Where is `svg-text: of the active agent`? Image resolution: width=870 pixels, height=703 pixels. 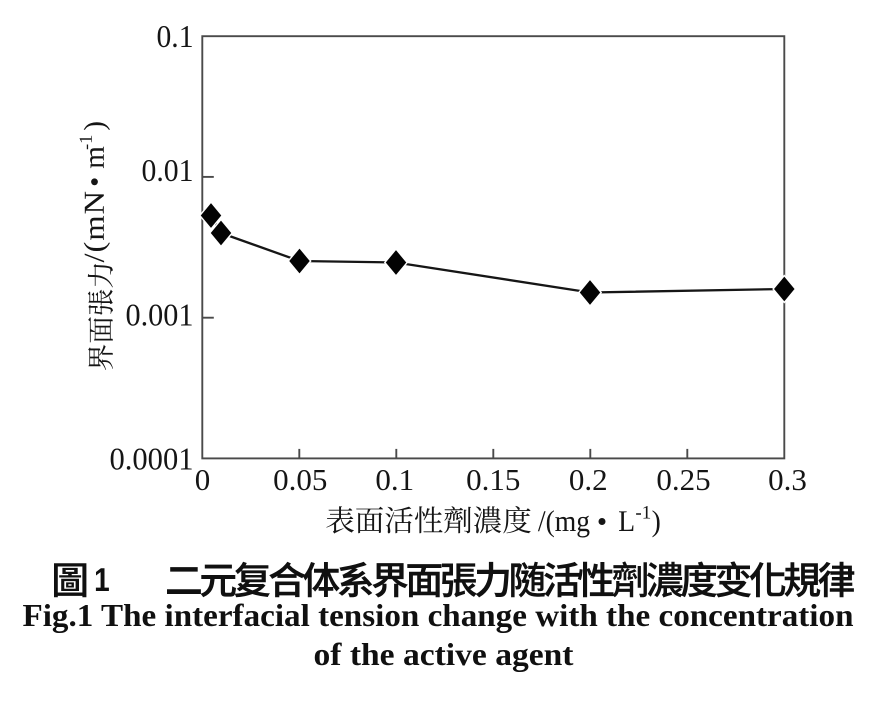
svg-text: of the active agent is located at coordinates (444, 654).